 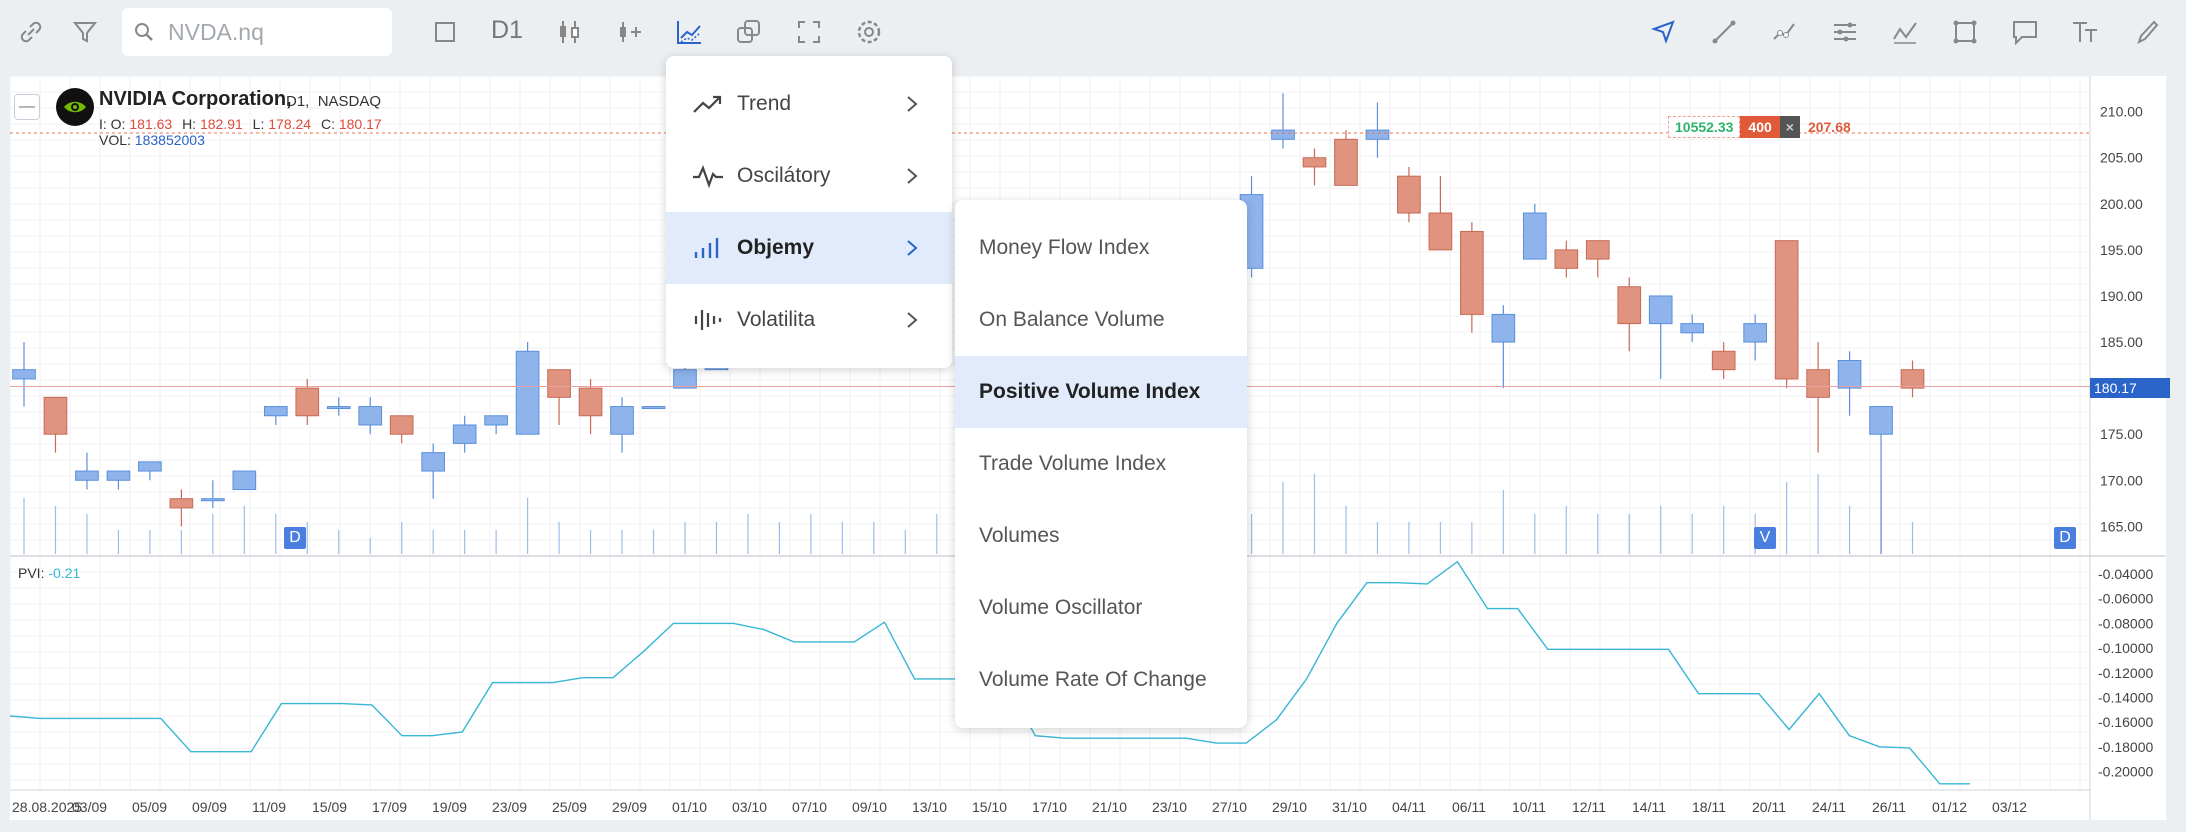 What do you see at coordinates (509, 807) in the screenshot?
I see `date-tick-label: 23/09` at bounding box center [509, 807].